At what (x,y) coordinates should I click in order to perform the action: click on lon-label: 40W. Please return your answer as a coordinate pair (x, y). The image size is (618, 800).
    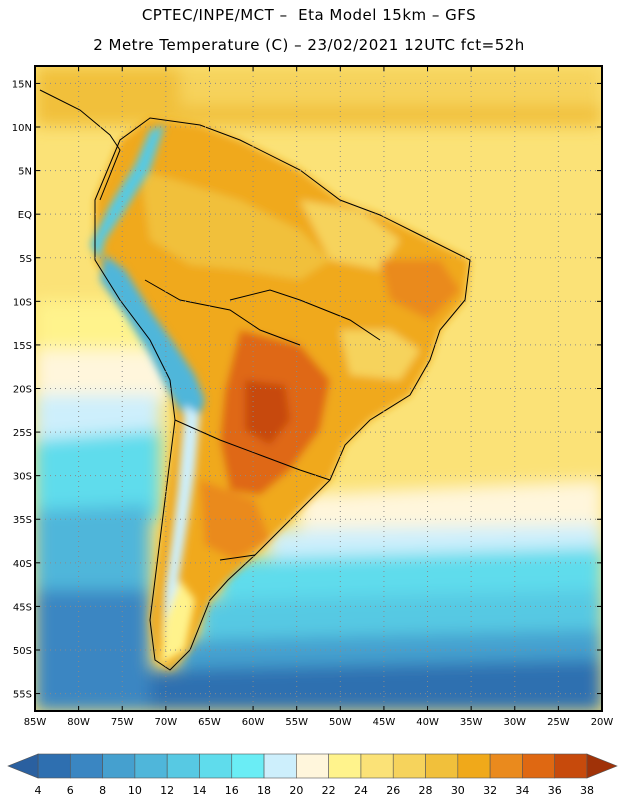
    Looking at the image, I should click on (427, 722).